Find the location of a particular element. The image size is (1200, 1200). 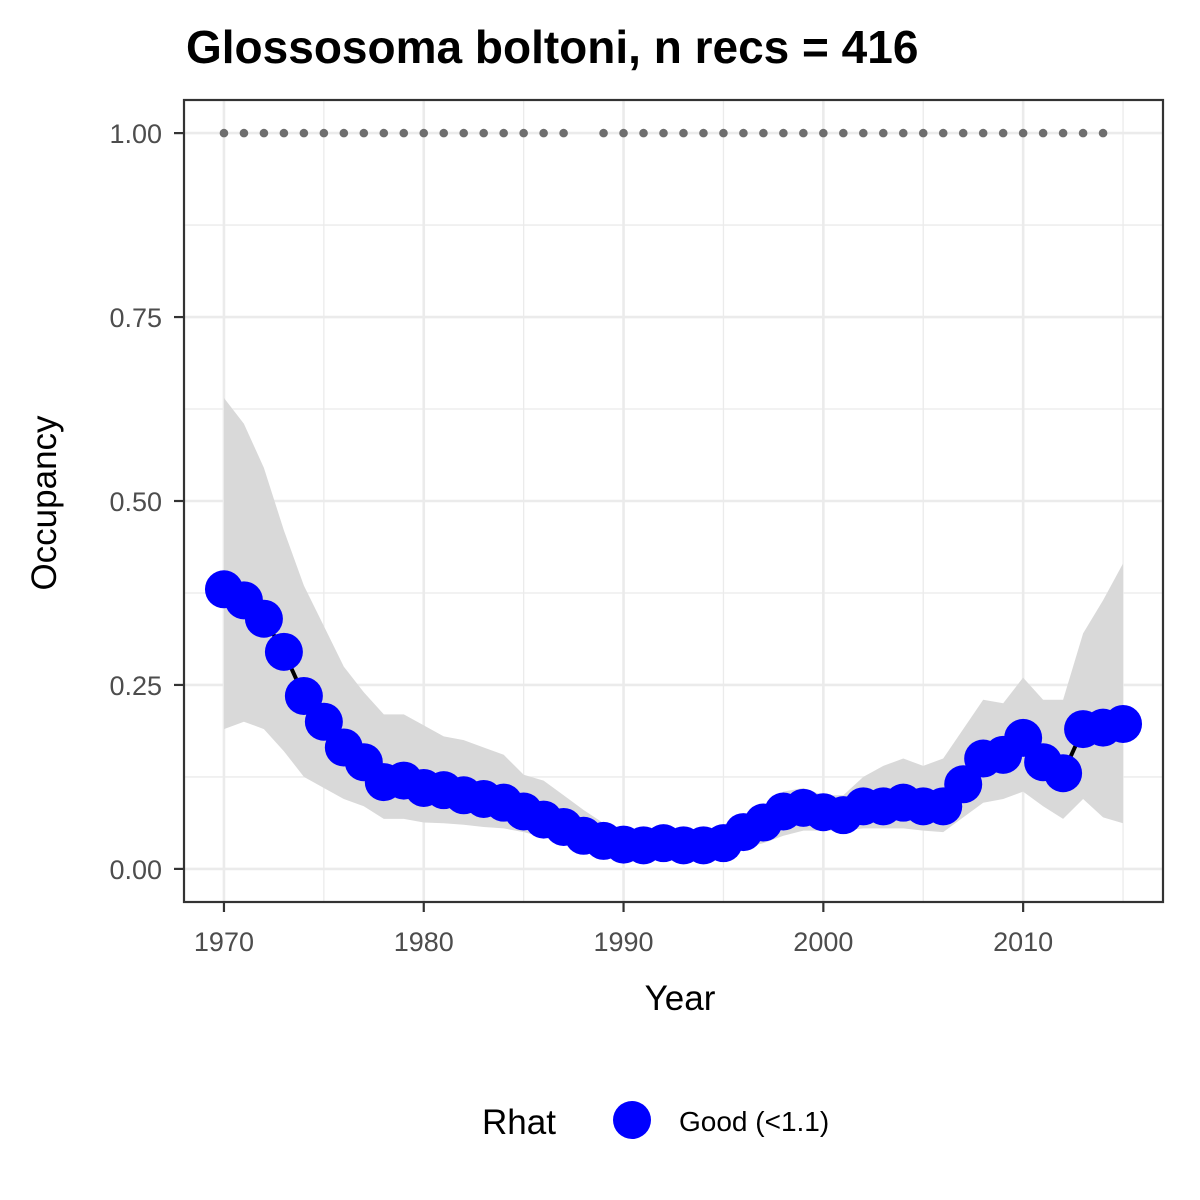

x-axis-title: Year is located at coordinates (680, 998).